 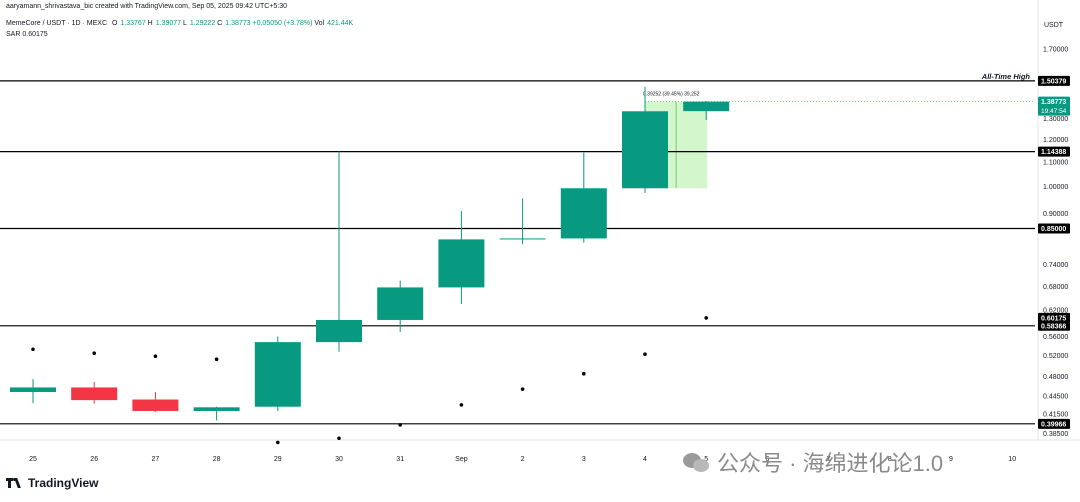 I want to click on y-tick-label: 0.74000, so click(x=1055, y=265).